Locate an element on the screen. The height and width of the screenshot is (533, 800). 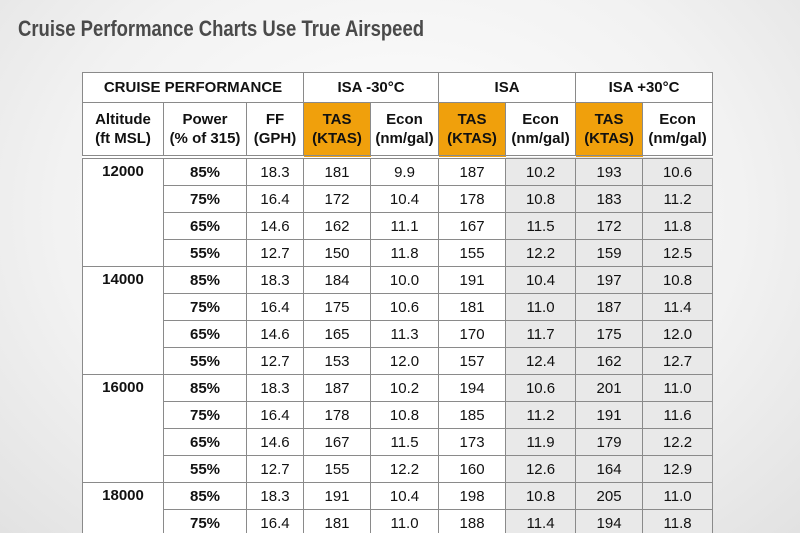
header-row: CRUISE PERFORMANCE ISA -30°C ISA ISA +30°C is located at coordinates (397, 87).